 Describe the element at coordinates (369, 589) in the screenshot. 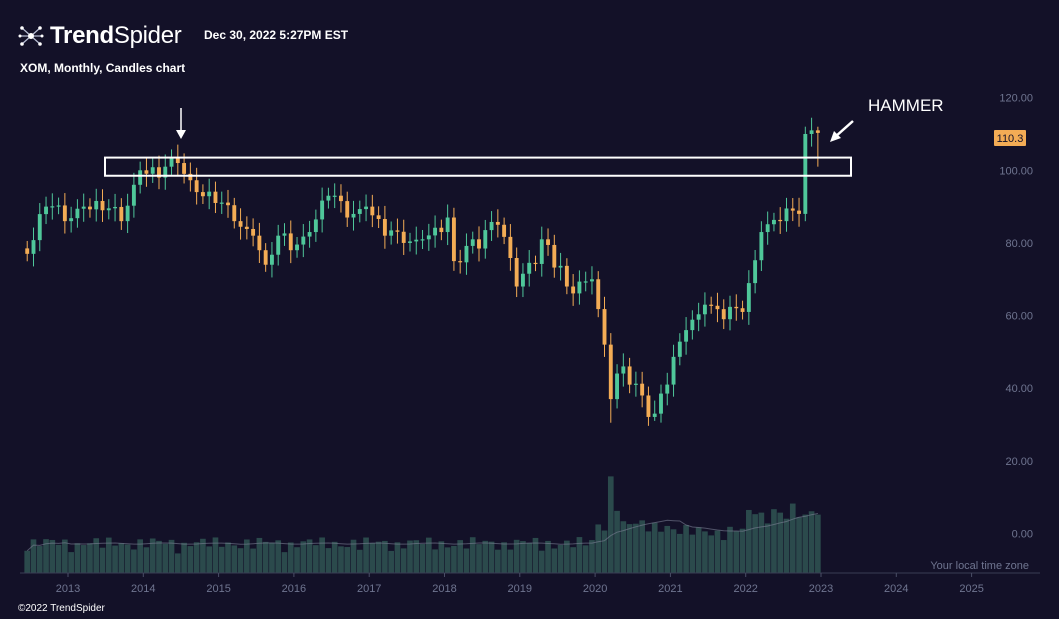

I see `x-tick-label: 2017` at that location.